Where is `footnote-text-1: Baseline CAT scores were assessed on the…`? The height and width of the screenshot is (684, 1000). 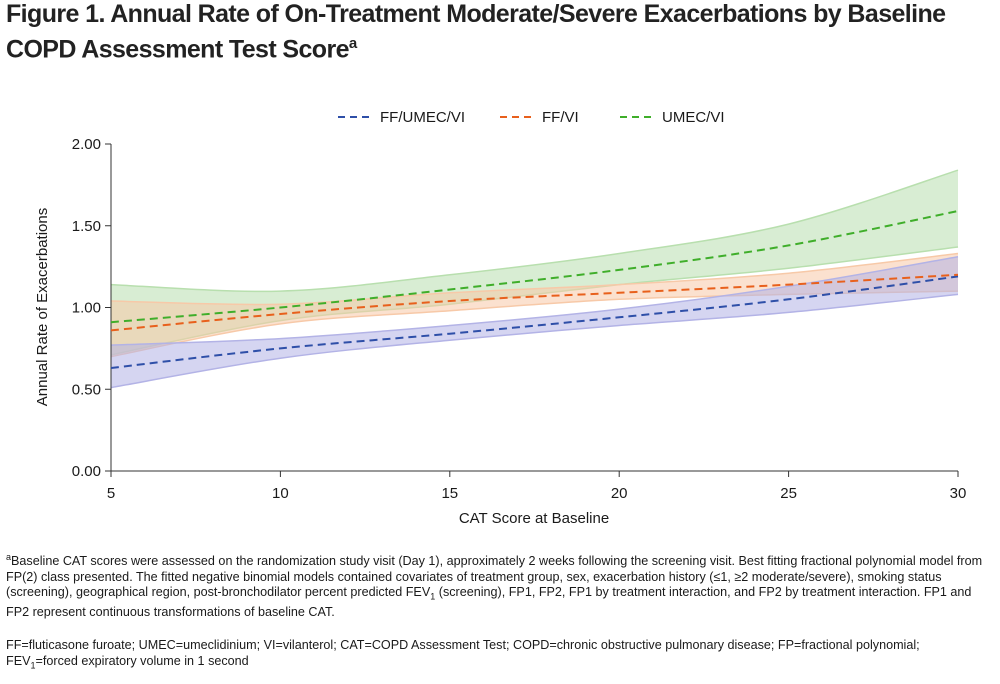
footnote-text-1: Baseline CAT scores were assessed on the… is located at coordinates (494, 577).